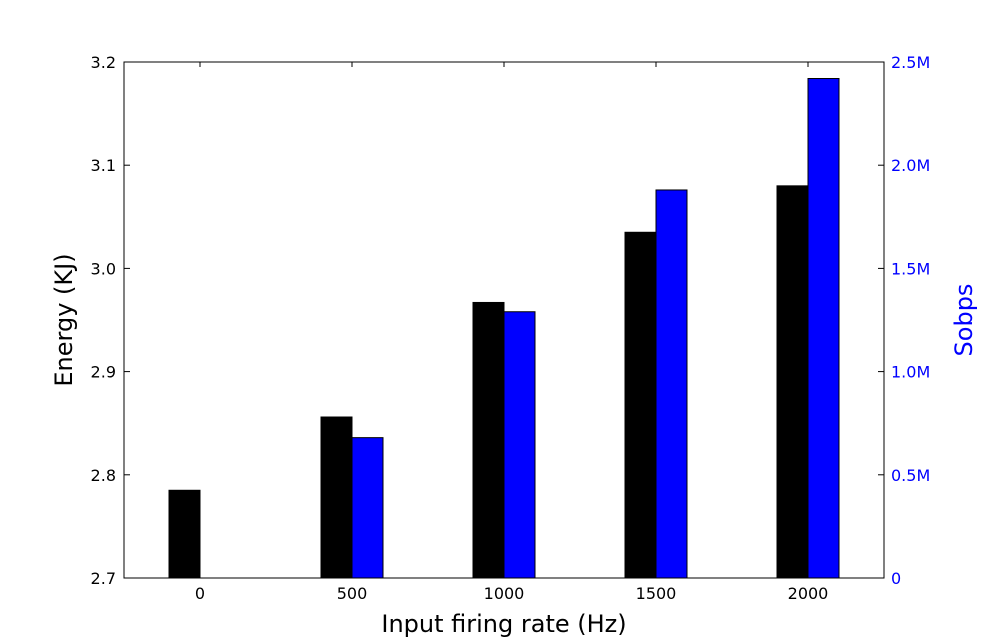 This screenshot has height=643, width=982. Describe the element at coordinates (504, 593) in the screenshot. I see `x-tick-label: 1000` at that location.